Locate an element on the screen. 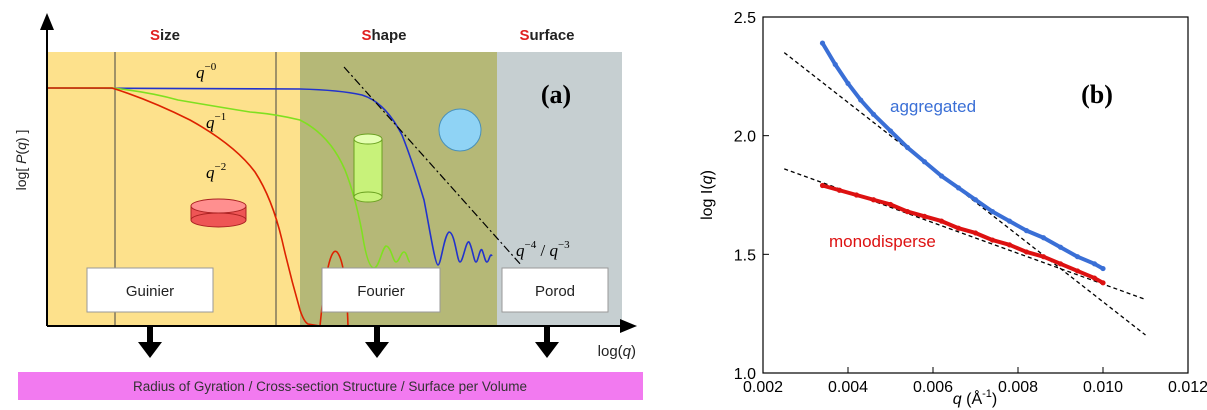 Image resolution: width=1207 pixels, height=410 pixels. x-tick-label: 0.002 is located at coordinates (763, 387).